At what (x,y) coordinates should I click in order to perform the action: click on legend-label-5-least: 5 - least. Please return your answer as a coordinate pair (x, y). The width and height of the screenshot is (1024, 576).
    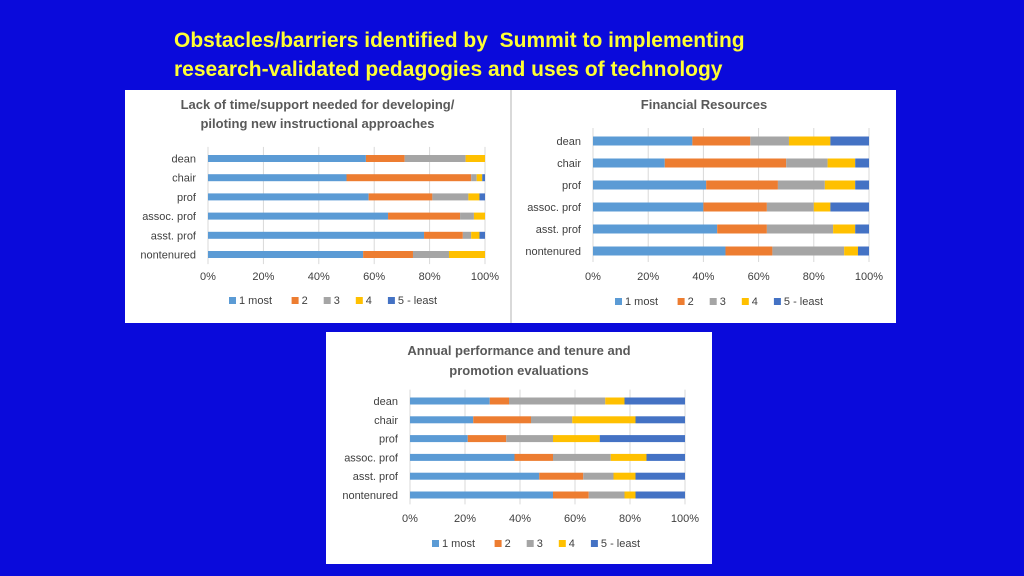
    Looking at the image, I should click on (417, 301).